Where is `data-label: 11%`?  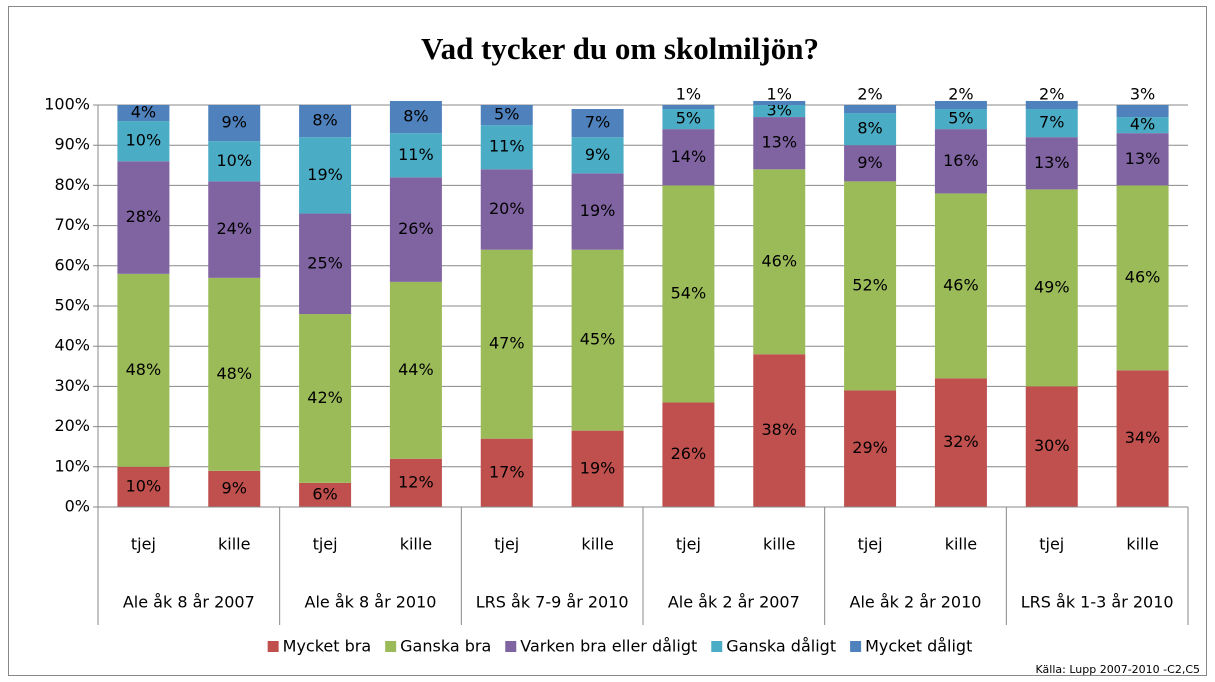
data-label: 11% is located at coordinates (507, 146).